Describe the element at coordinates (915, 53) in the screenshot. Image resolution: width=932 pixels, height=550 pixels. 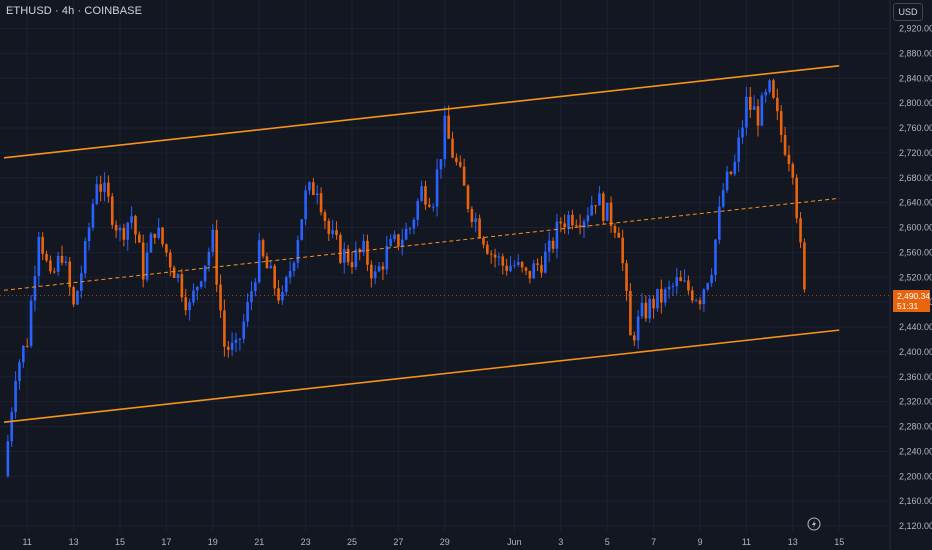
I see `price-axis-tick: 2,880.00` at that location.